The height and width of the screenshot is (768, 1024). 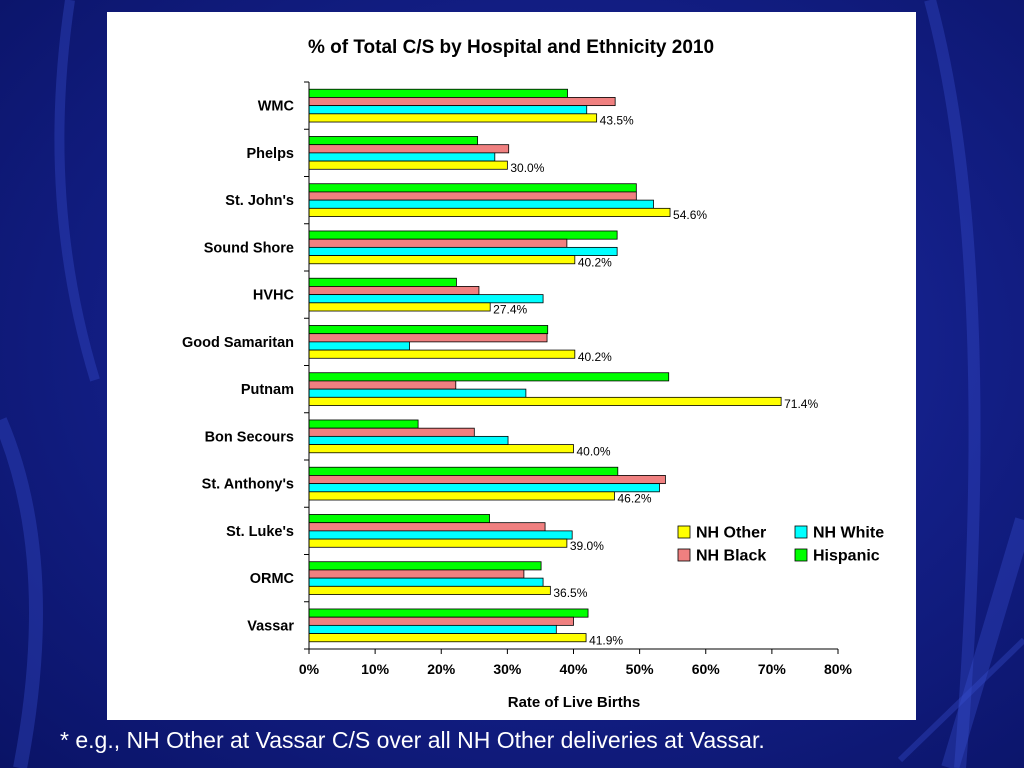 What do you see at coordinates (382, 385) in the screenshot?
I see `bar-putnam-nh-black` at bounding box center [382, 385].